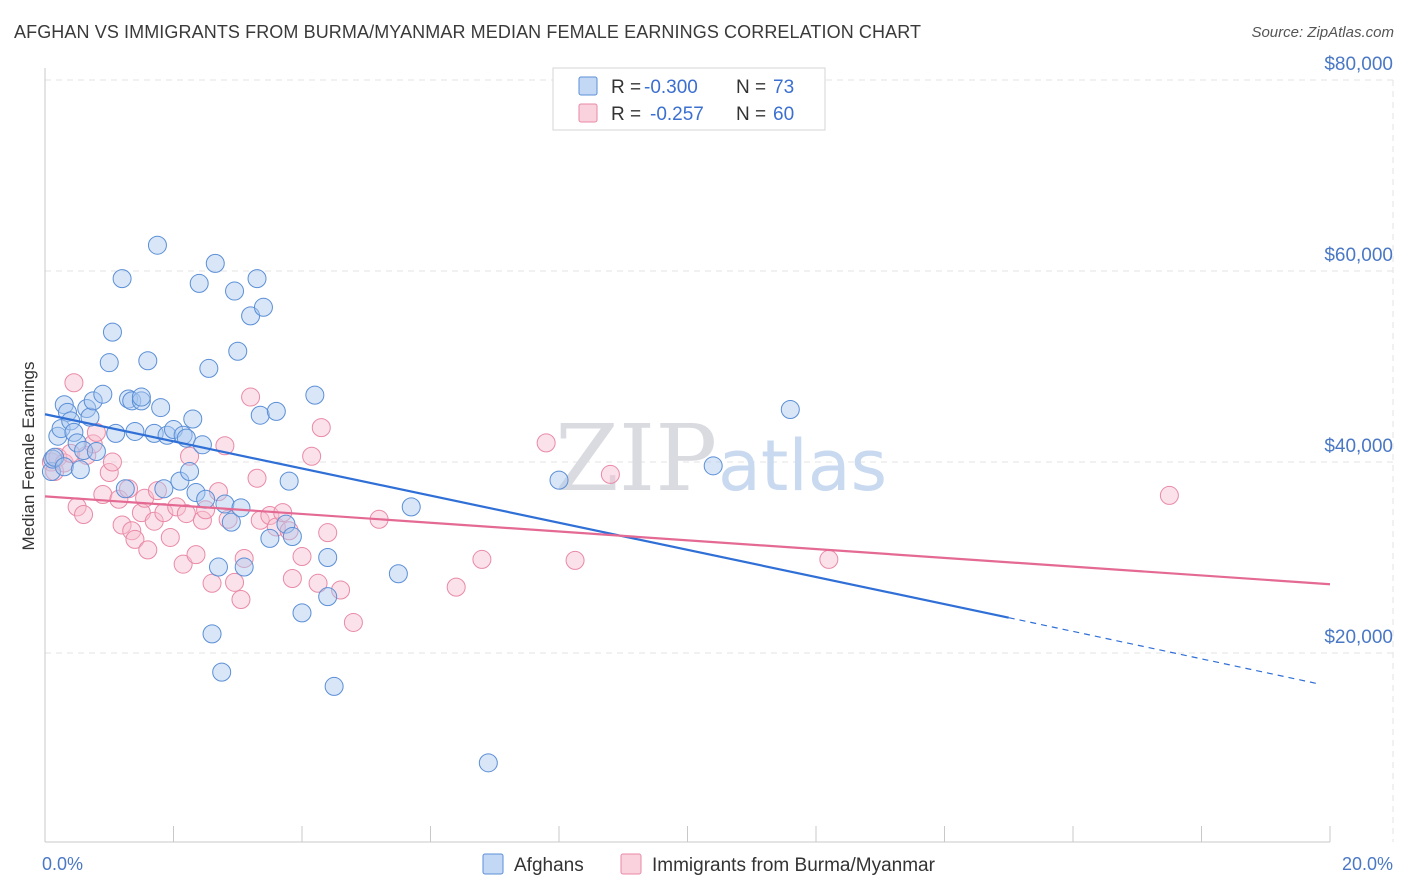  I want to click on legend-n-label-1: N =, so click(751, 87).